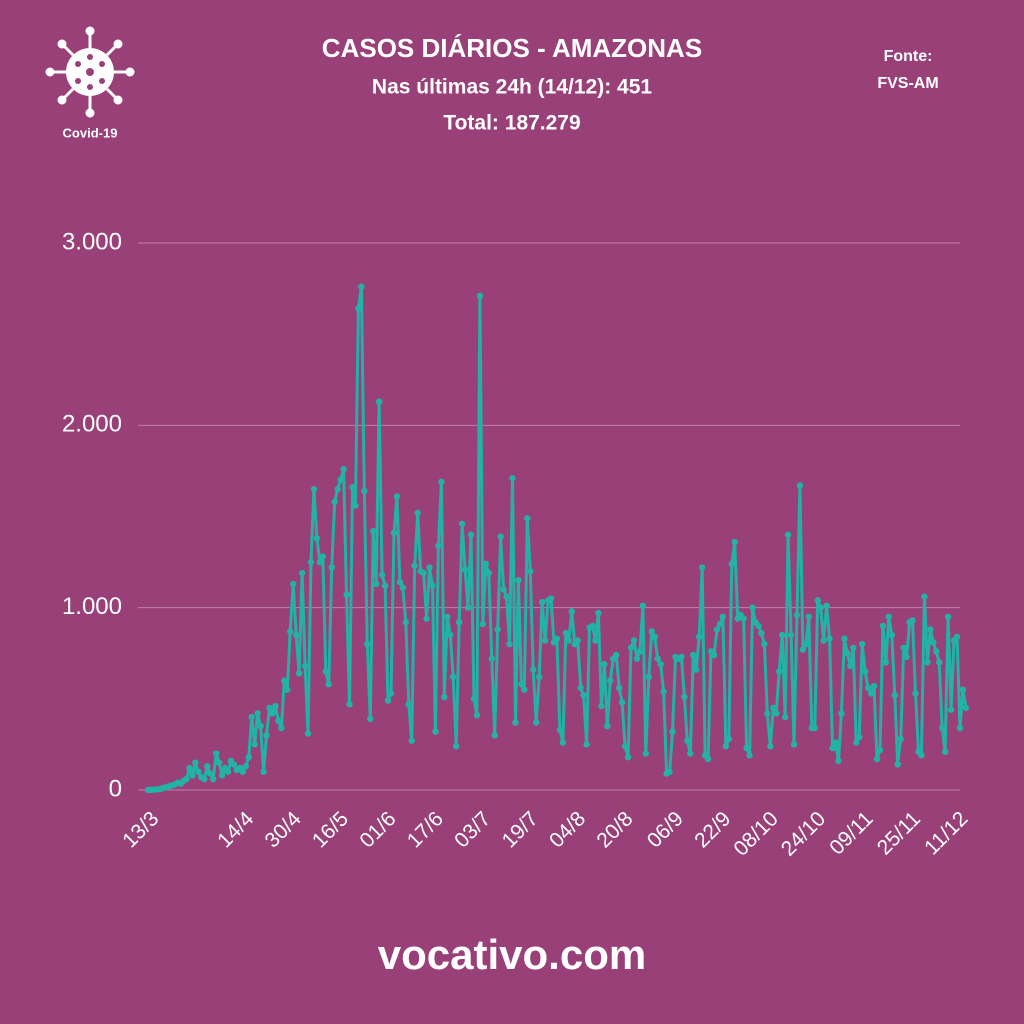 This screenshot has width=1024, height=1024. What do you see at coordinates (907, 83) in the screenshot?
I see `source: FVS-AM` at bounding box center [907, 83].